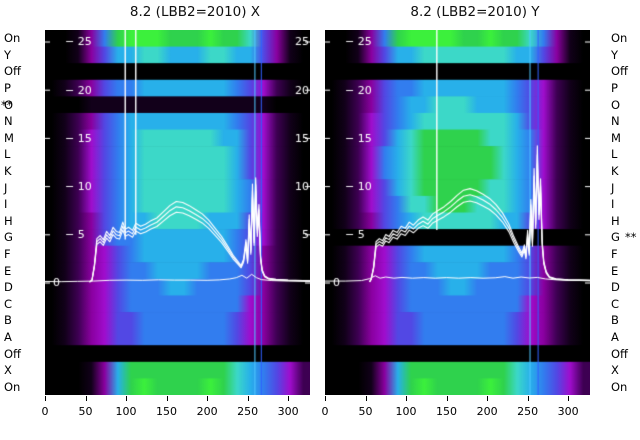 The height and width of the screenshot is (440, 640). I want to click on row-label-left-h-11: H, so click(8, 220).